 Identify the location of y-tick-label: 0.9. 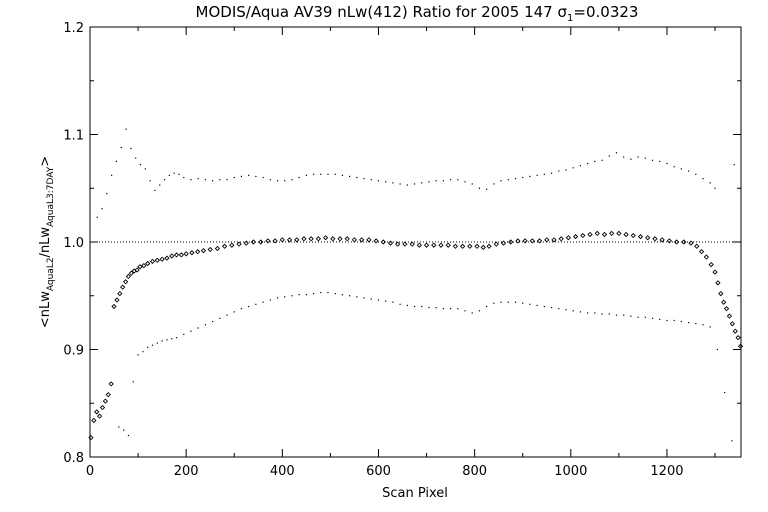
(73, 351).